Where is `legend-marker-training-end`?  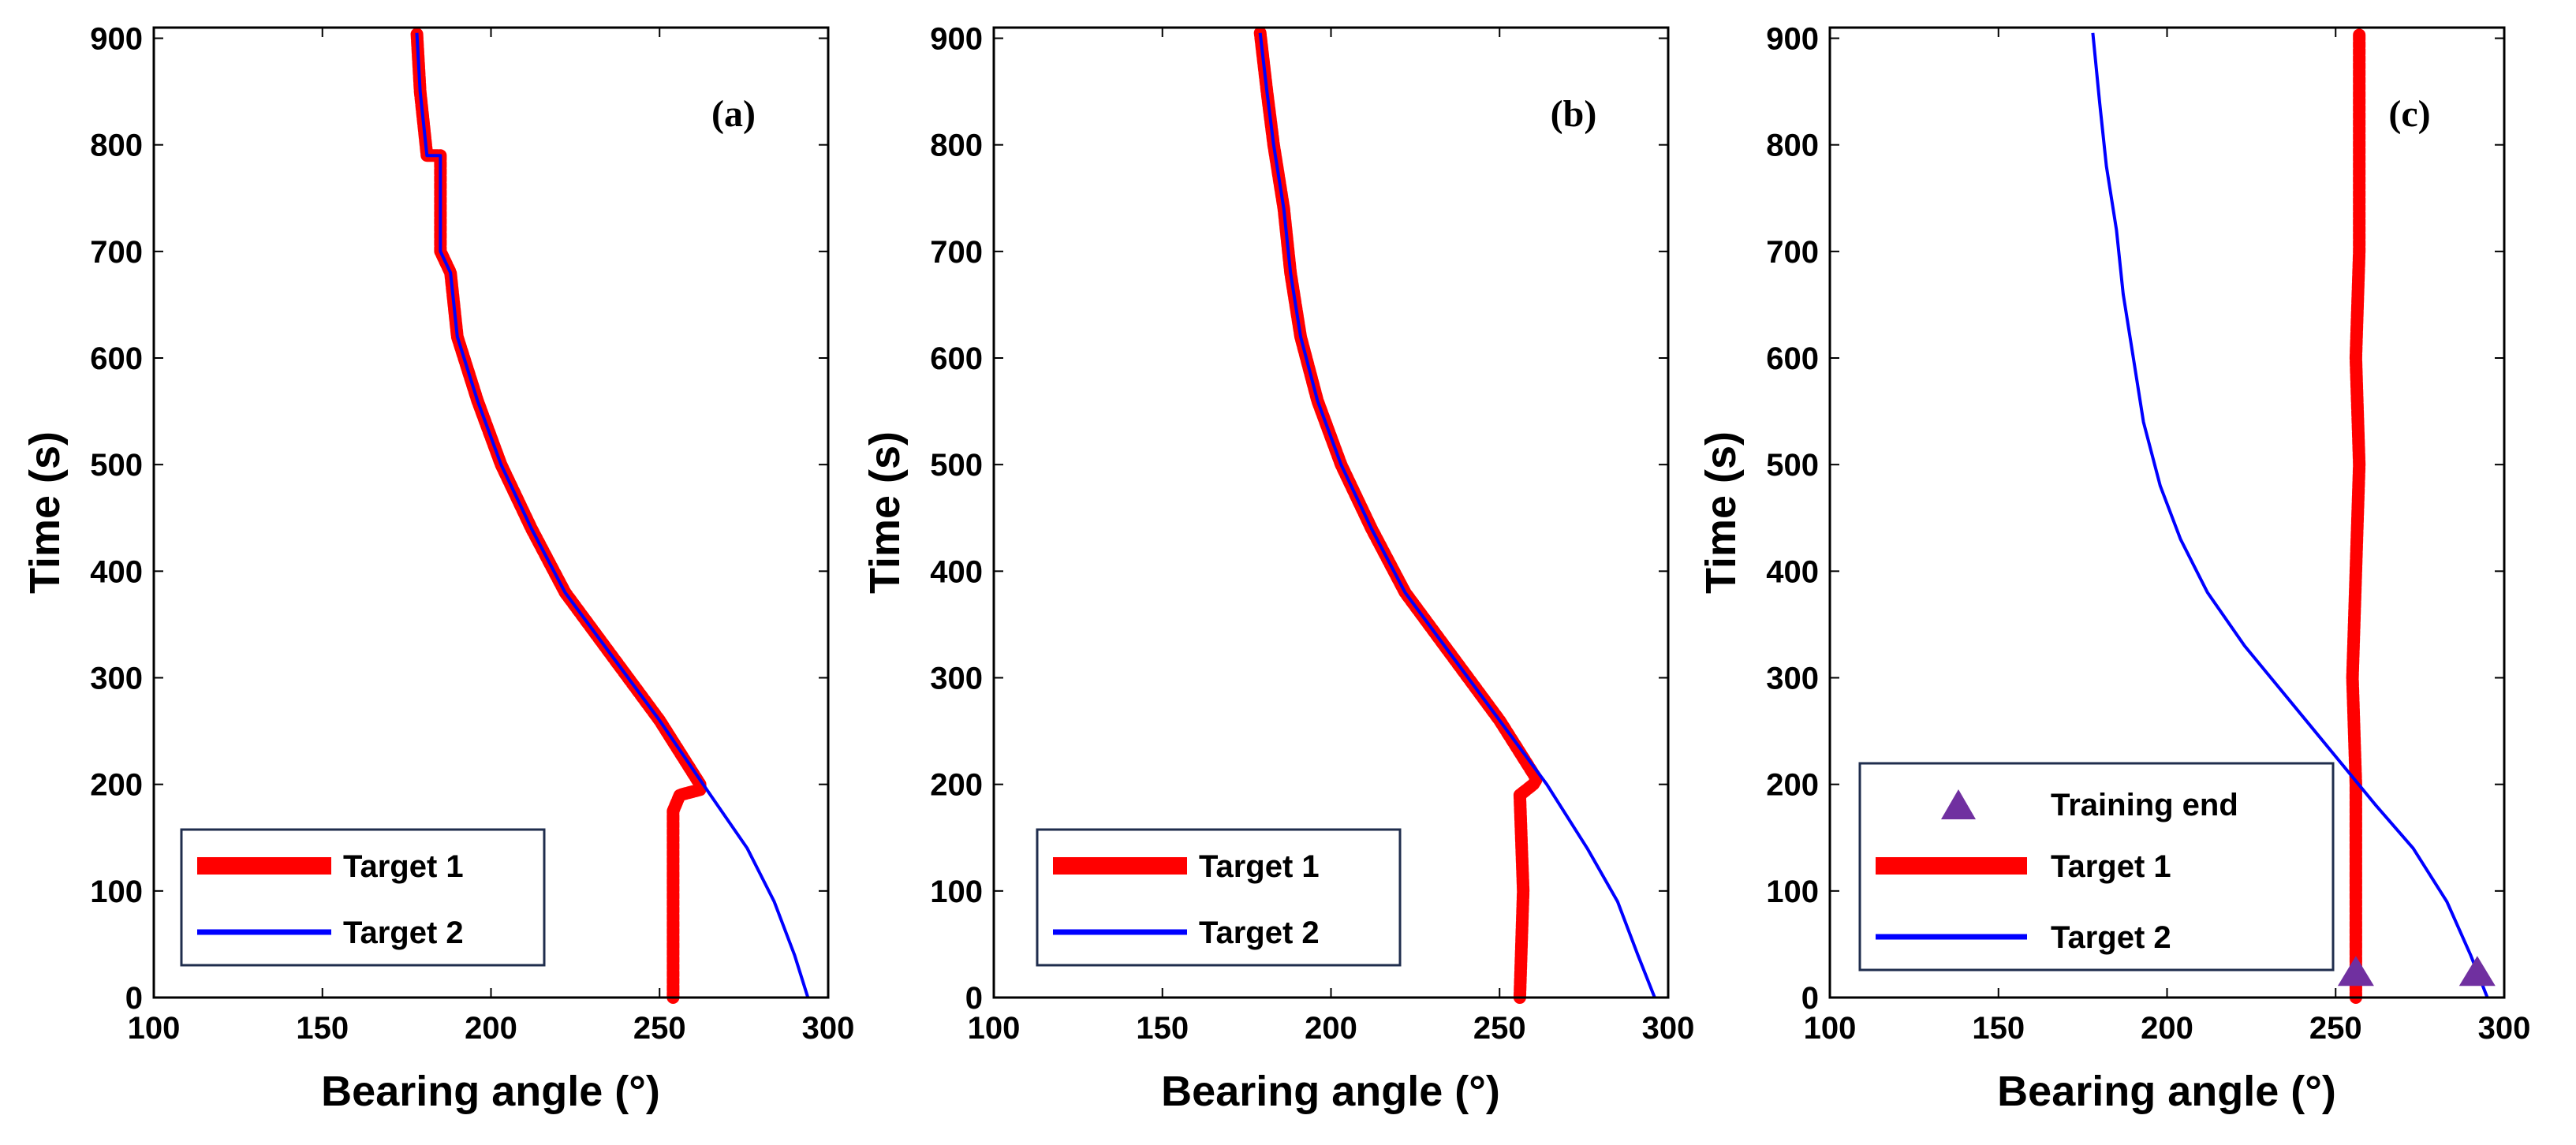
legend-marker-training-end is located at coordinates (1958, 804).